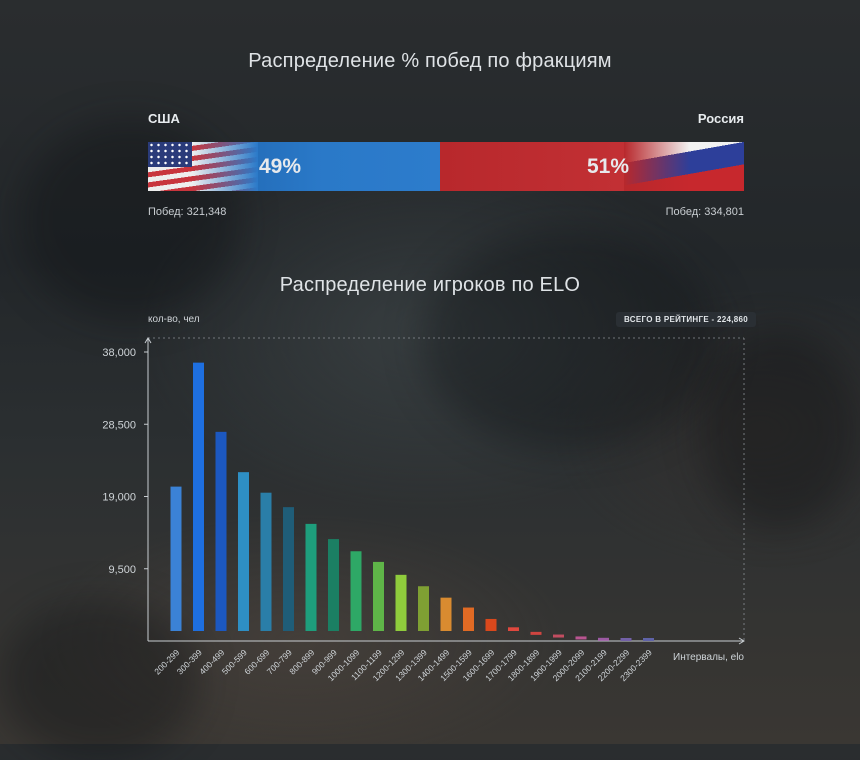  What do you see at coordinates (187, 212) in the screenshot?
I see `usa-wins: Побед: 321,348` at bounding box center [187, 212].